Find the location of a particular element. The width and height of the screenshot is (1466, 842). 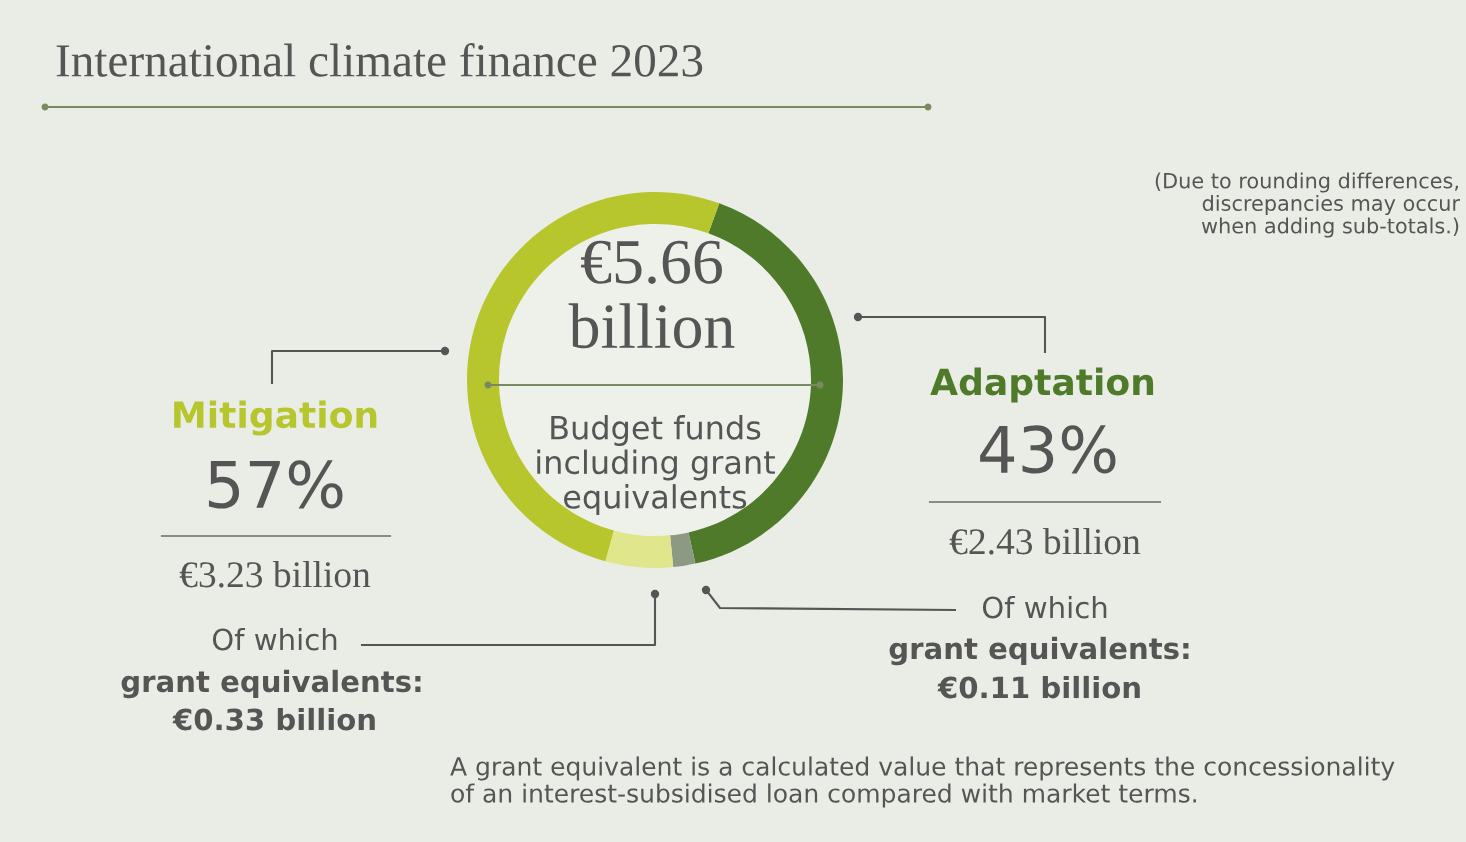

text: 43% is located at coordinates (1048, 449).